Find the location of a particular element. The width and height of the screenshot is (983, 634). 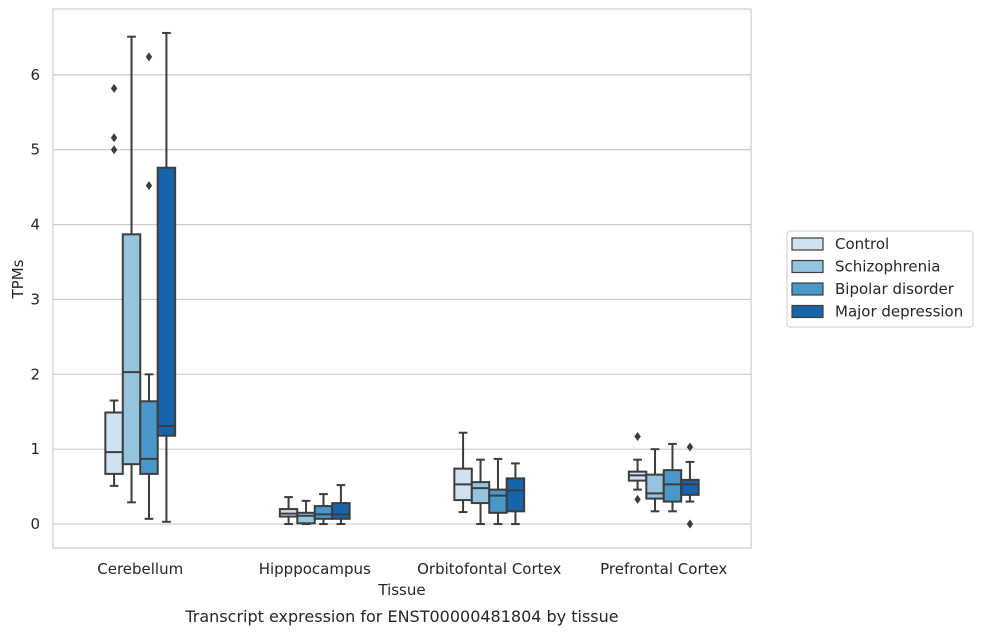

y-tick-label: 3 is located at coordinates (35, 299).